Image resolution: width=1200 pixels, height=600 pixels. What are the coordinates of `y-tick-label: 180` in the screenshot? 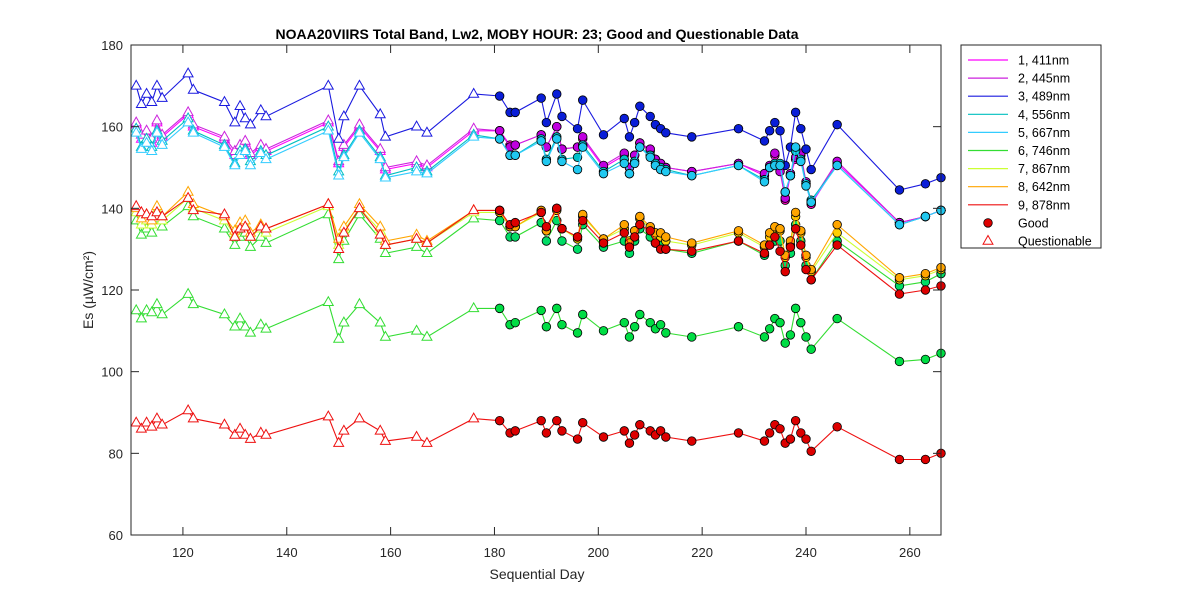 It's located at (112, 45).